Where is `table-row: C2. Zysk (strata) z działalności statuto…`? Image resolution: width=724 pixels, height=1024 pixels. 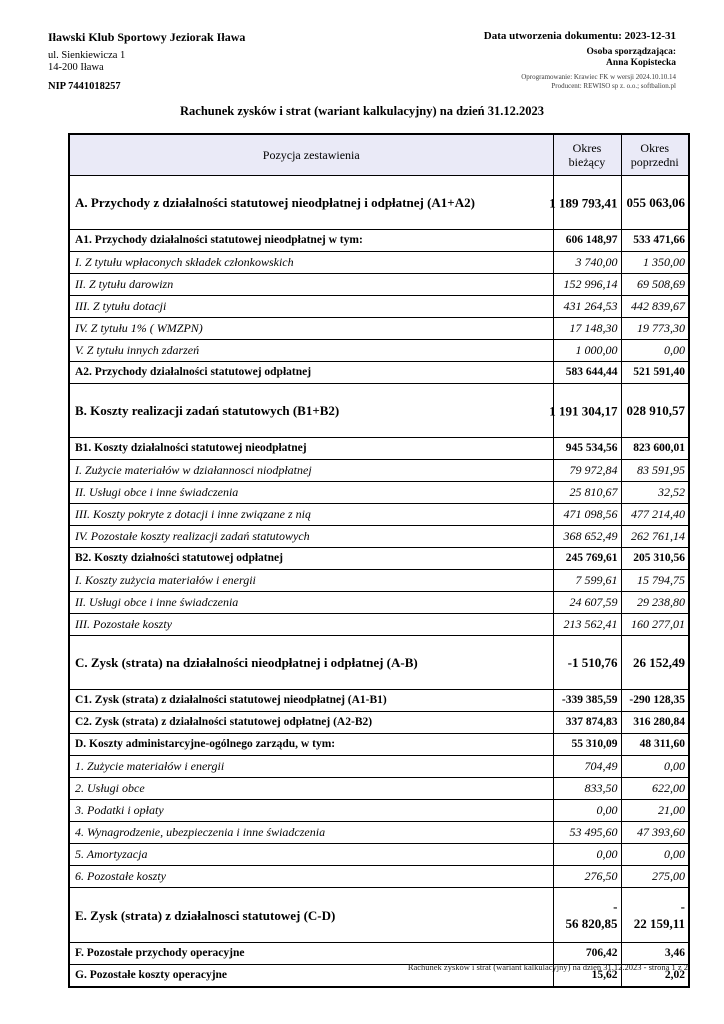 table-row: C2. Zysk (strata) z działalności statuto… is located at coordinates (379, 722).